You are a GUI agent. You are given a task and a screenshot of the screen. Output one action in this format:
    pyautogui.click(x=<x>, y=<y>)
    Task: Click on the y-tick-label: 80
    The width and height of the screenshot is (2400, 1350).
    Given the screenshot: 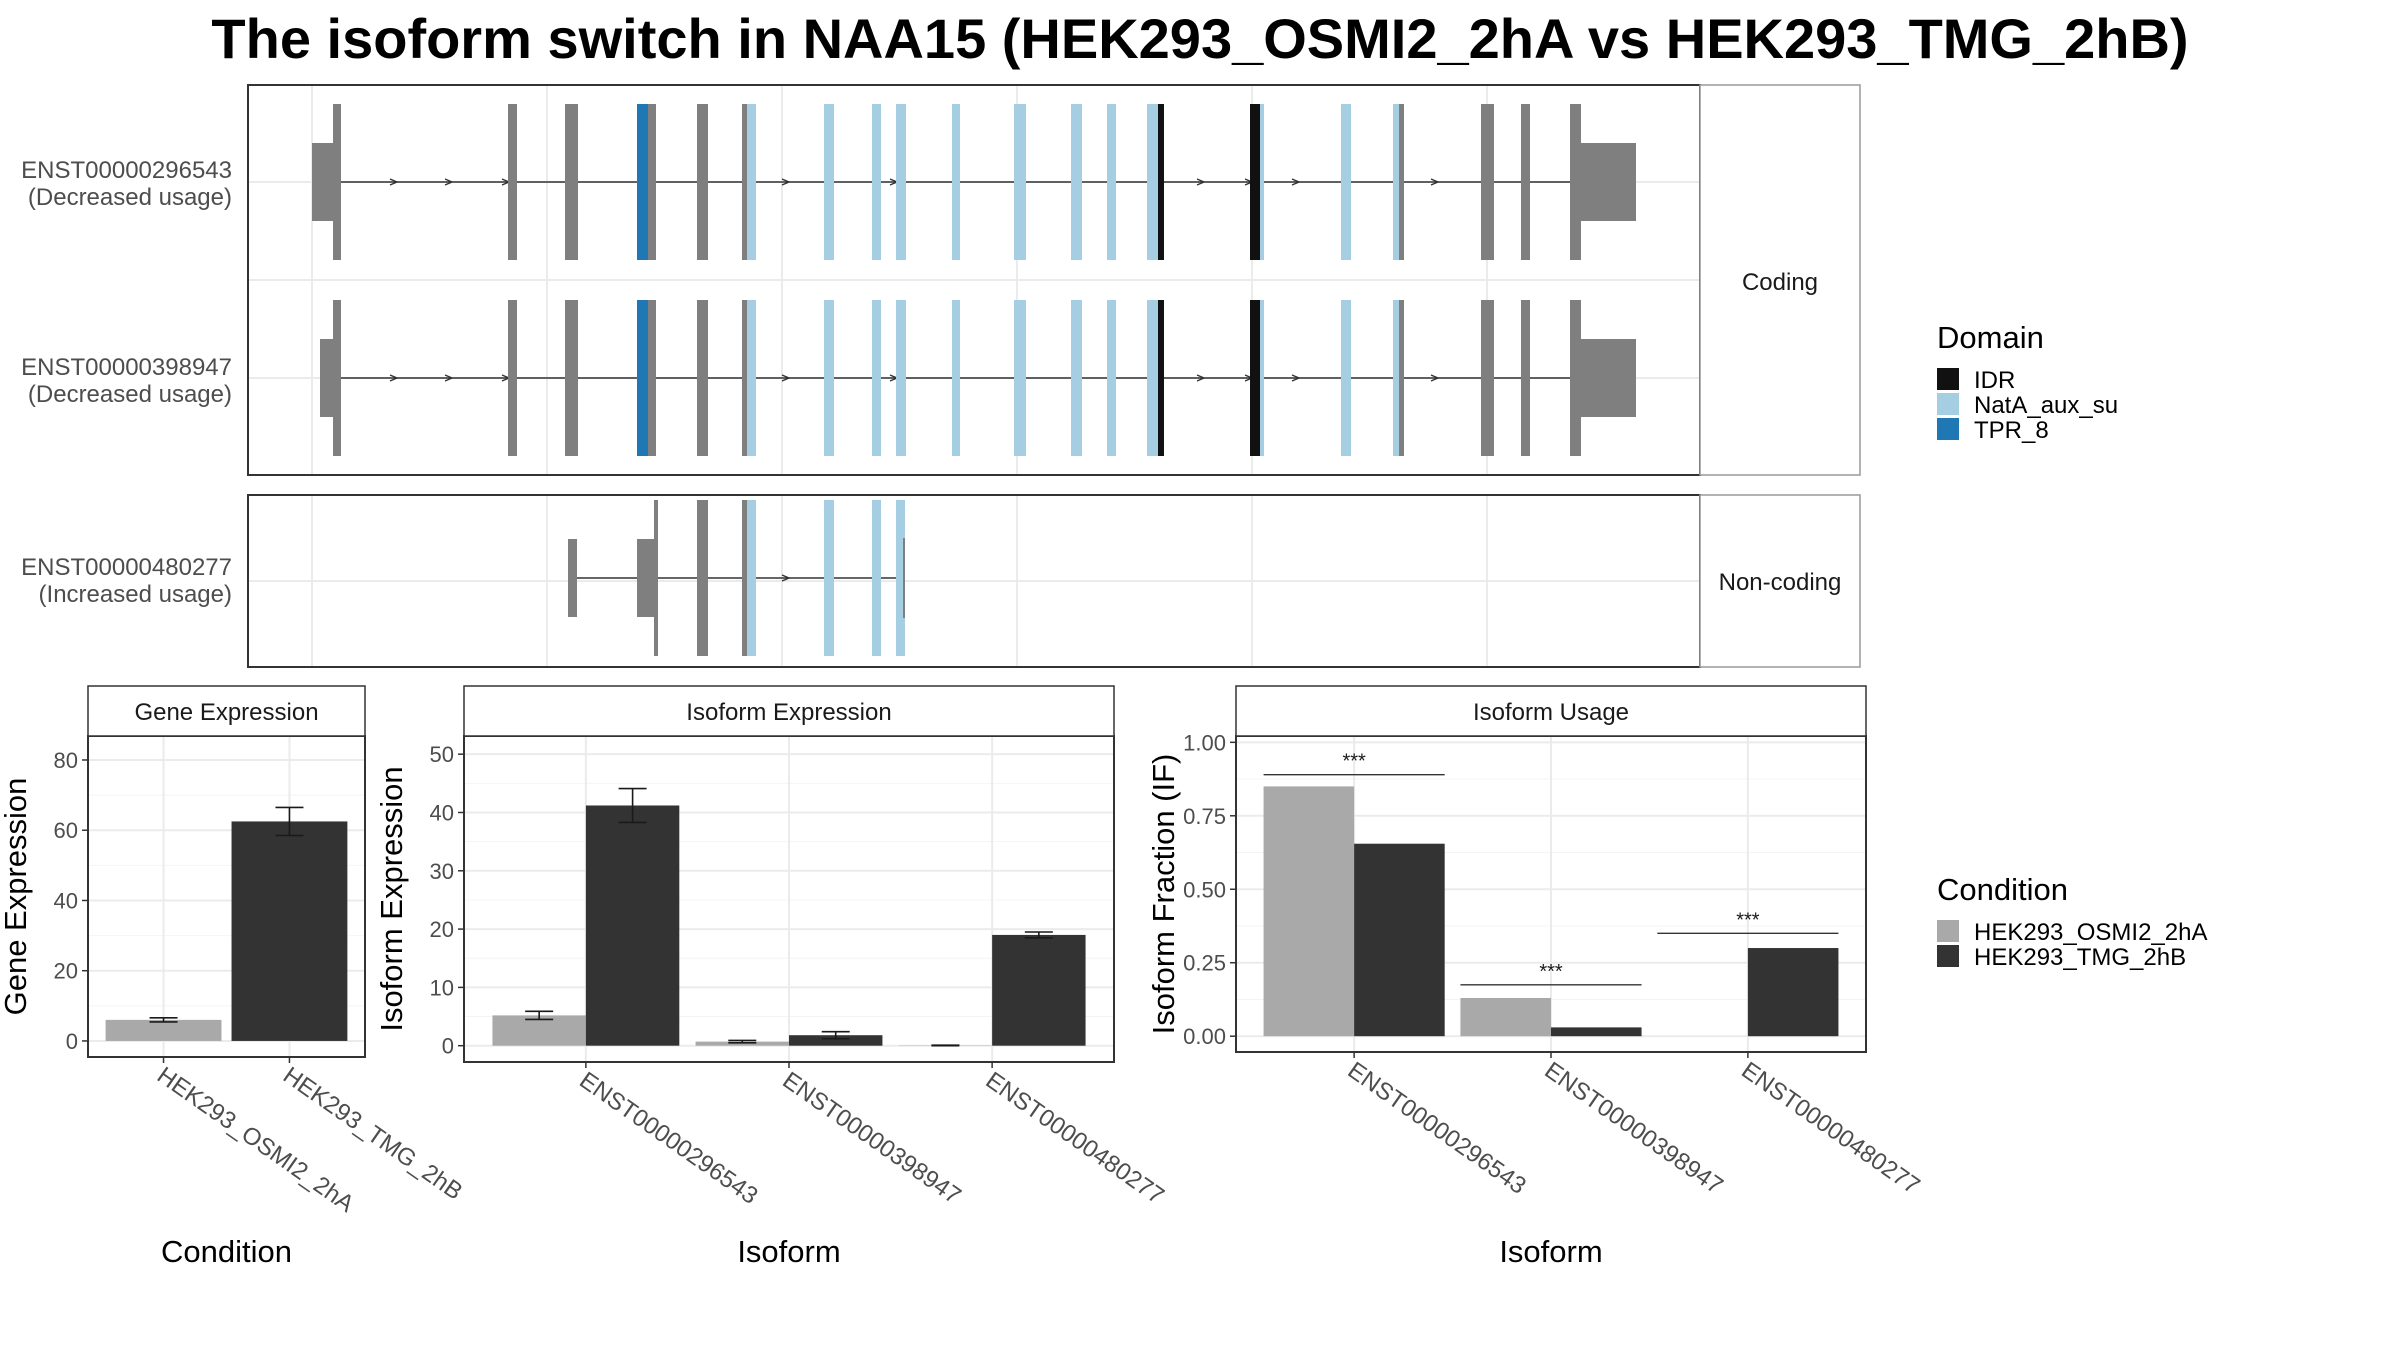 What is the action you would take?
    pyautogui.click(x=66, y=760)
    